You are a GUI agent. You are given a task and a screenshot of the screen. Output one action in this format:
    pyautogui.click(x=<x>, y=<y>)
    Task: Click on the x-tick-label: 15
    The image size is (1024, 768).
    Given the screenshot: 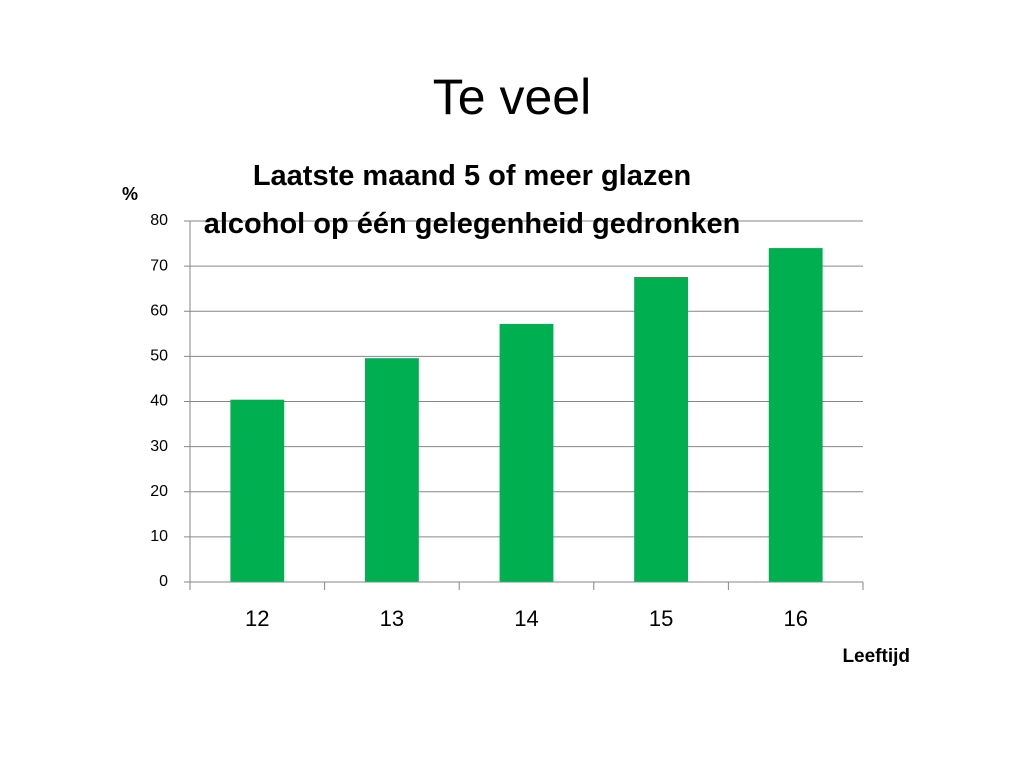 What is the action you would take?
    pyautogui.click(x=661, y=618)
    